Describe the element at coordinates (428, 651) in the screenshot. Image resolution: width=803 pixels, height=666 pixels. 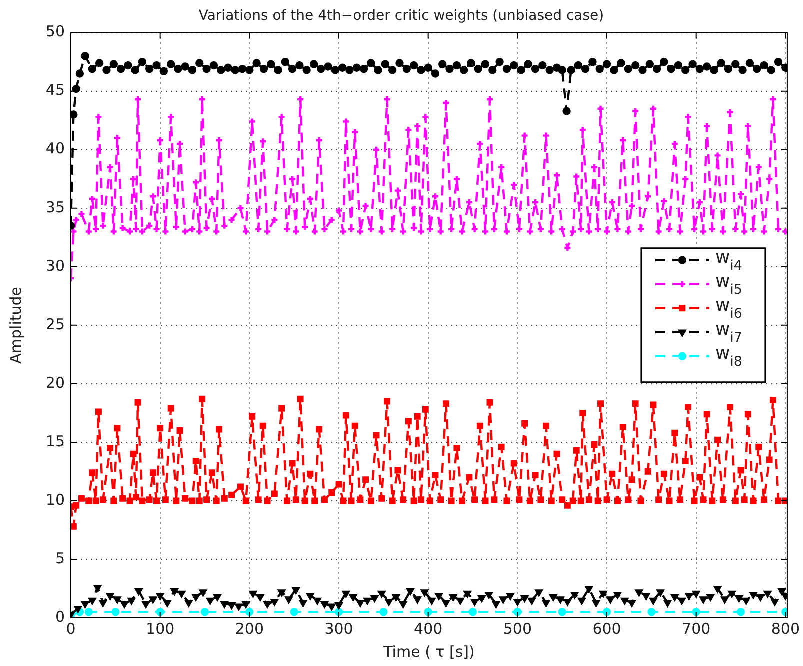
I see `x-axis-title: Time ( τ [s])` at that location.